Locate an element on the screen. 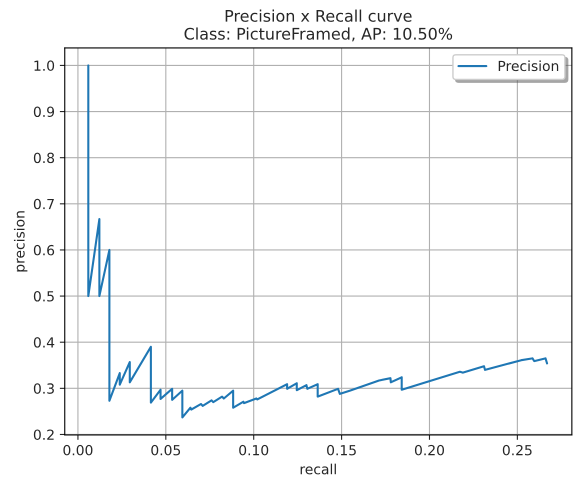 Image resolution: width=573 pixels, height=479 pixels. legend-label: Precision is located at coordinates (528, 66).